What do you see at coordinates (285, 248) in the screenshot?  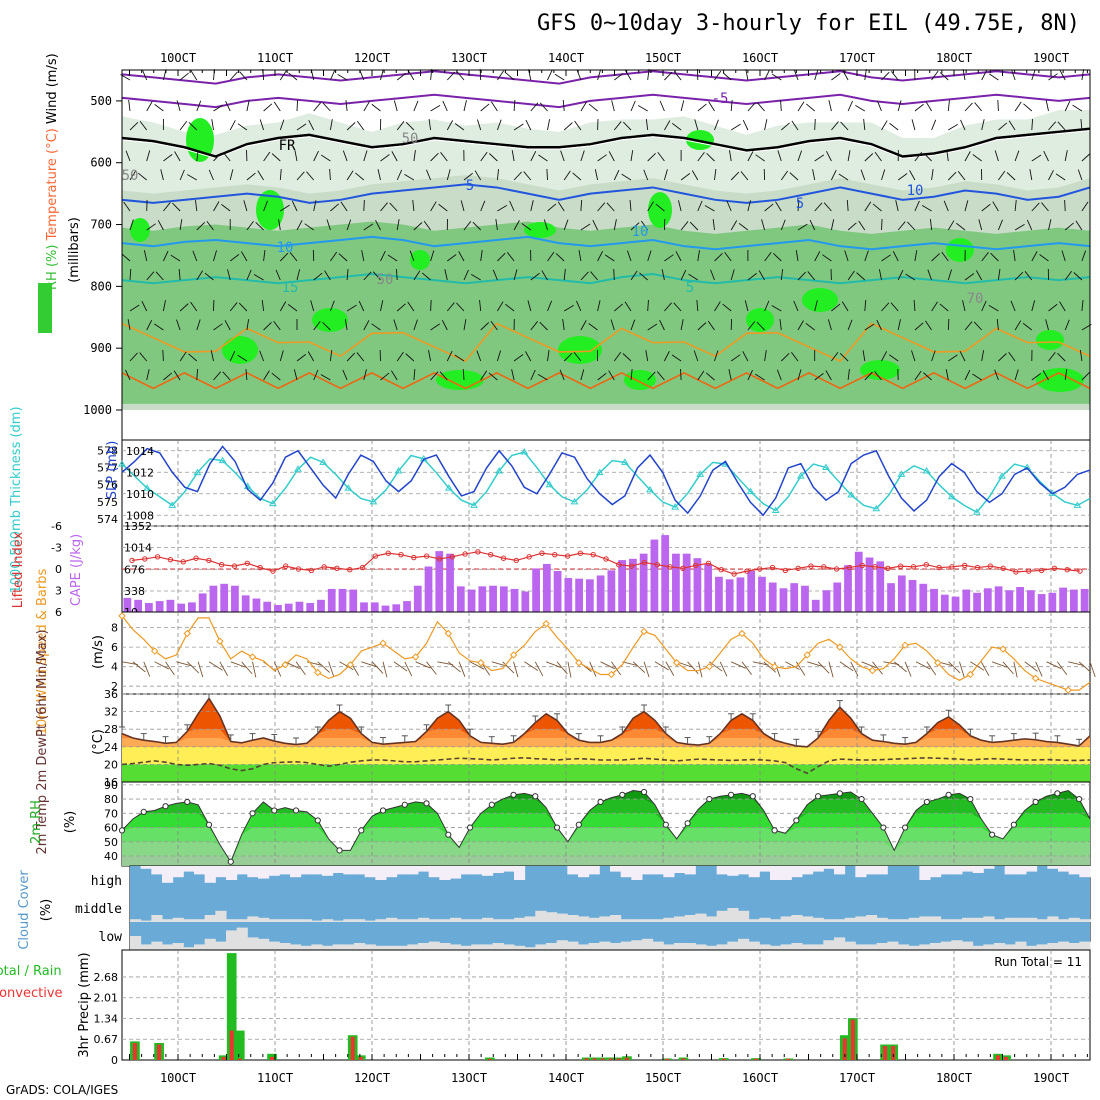 I see `contour-label: 10` at bounding box center [285, 248].